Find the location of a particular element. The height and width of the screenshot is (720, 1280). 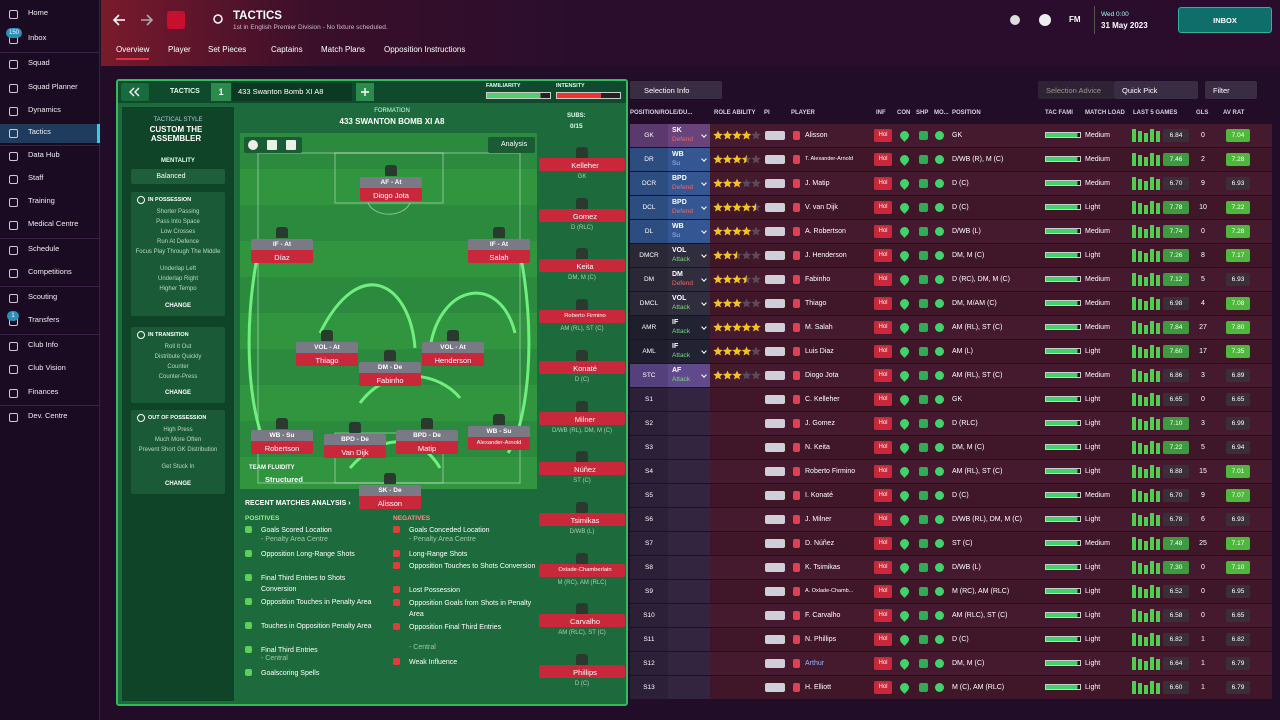

sub-player: Carvalho AM (RLC), ST (C) is located at coordinates (582, 627).